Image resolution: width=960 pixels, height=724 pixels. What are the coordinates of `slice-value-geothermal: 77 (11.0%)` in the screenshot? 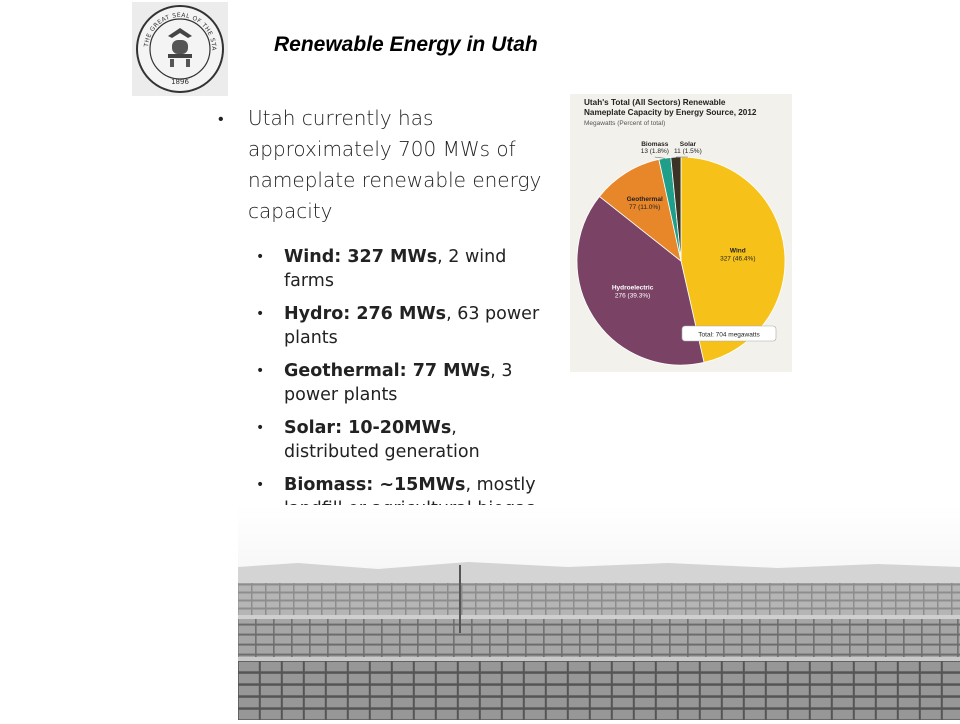 It's located at (644, 207).